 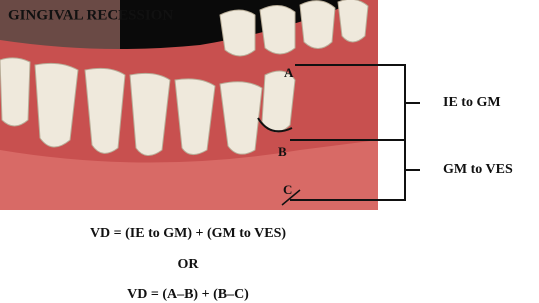 I want to click on title: GINGIVAL RECESSION, so click(x=90, y=15).